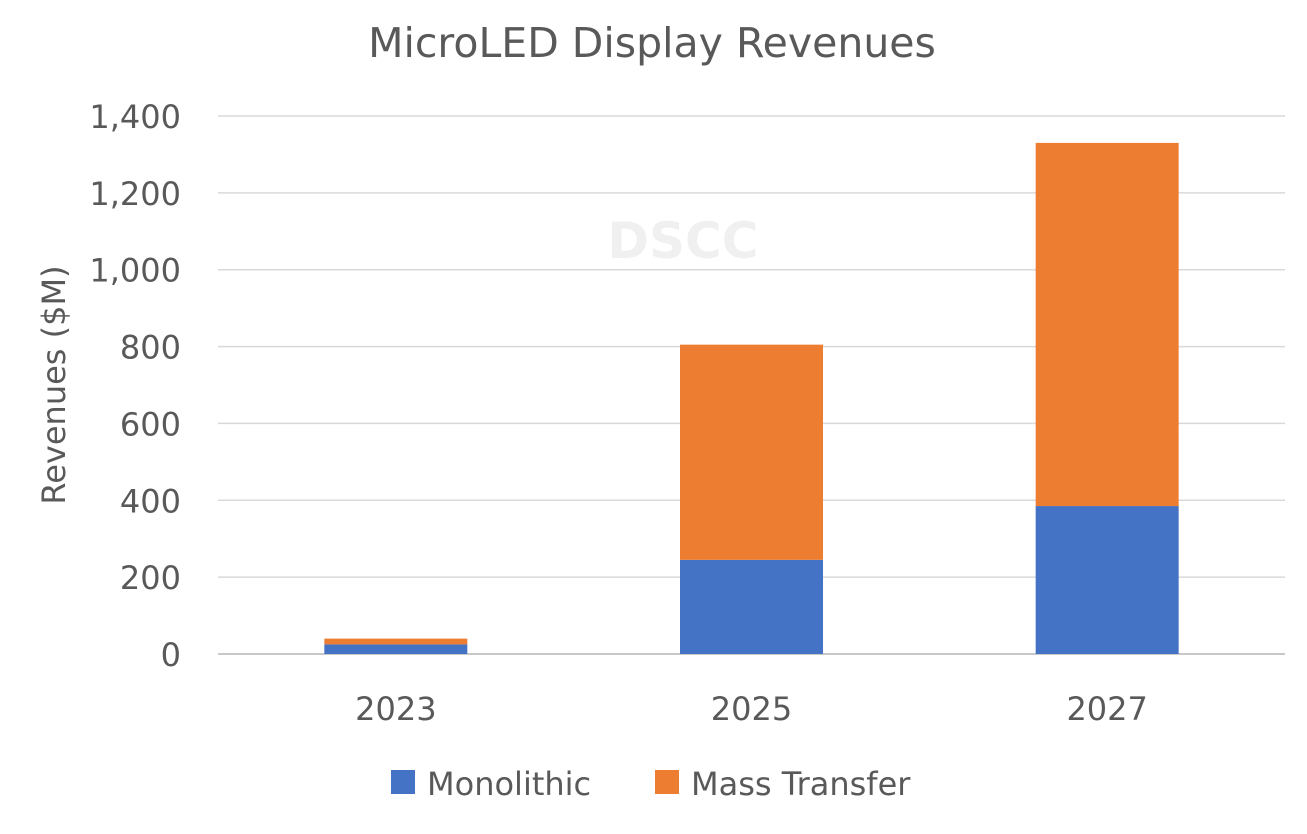  What do you see at coordinates (54, 384) in the screenshot?
I see `y-axis-label: Revenues ($M)` at bounding box center [54, 384].